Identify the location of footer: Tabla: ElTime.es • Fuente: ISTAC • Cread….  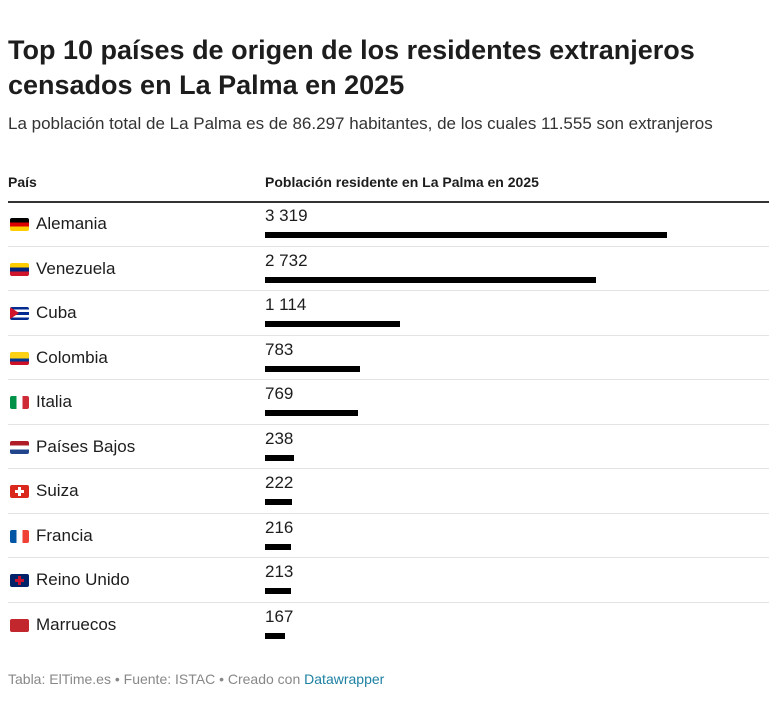
(196, 679).